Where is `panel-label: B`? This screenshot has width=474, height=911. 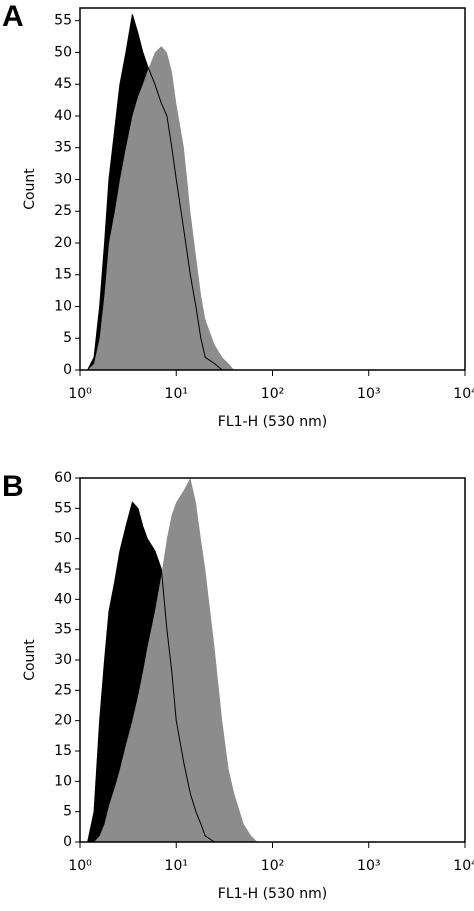
panel-label: B is located at coordinates (13, 486).